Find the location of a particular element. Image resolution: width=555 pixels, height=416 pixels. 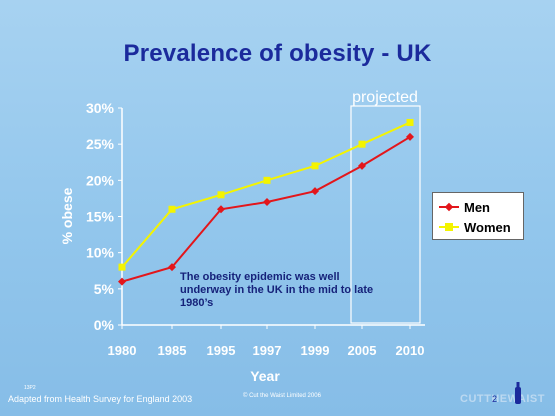

x-tick-label-0: 1980 is located at coordinates (122, 350).